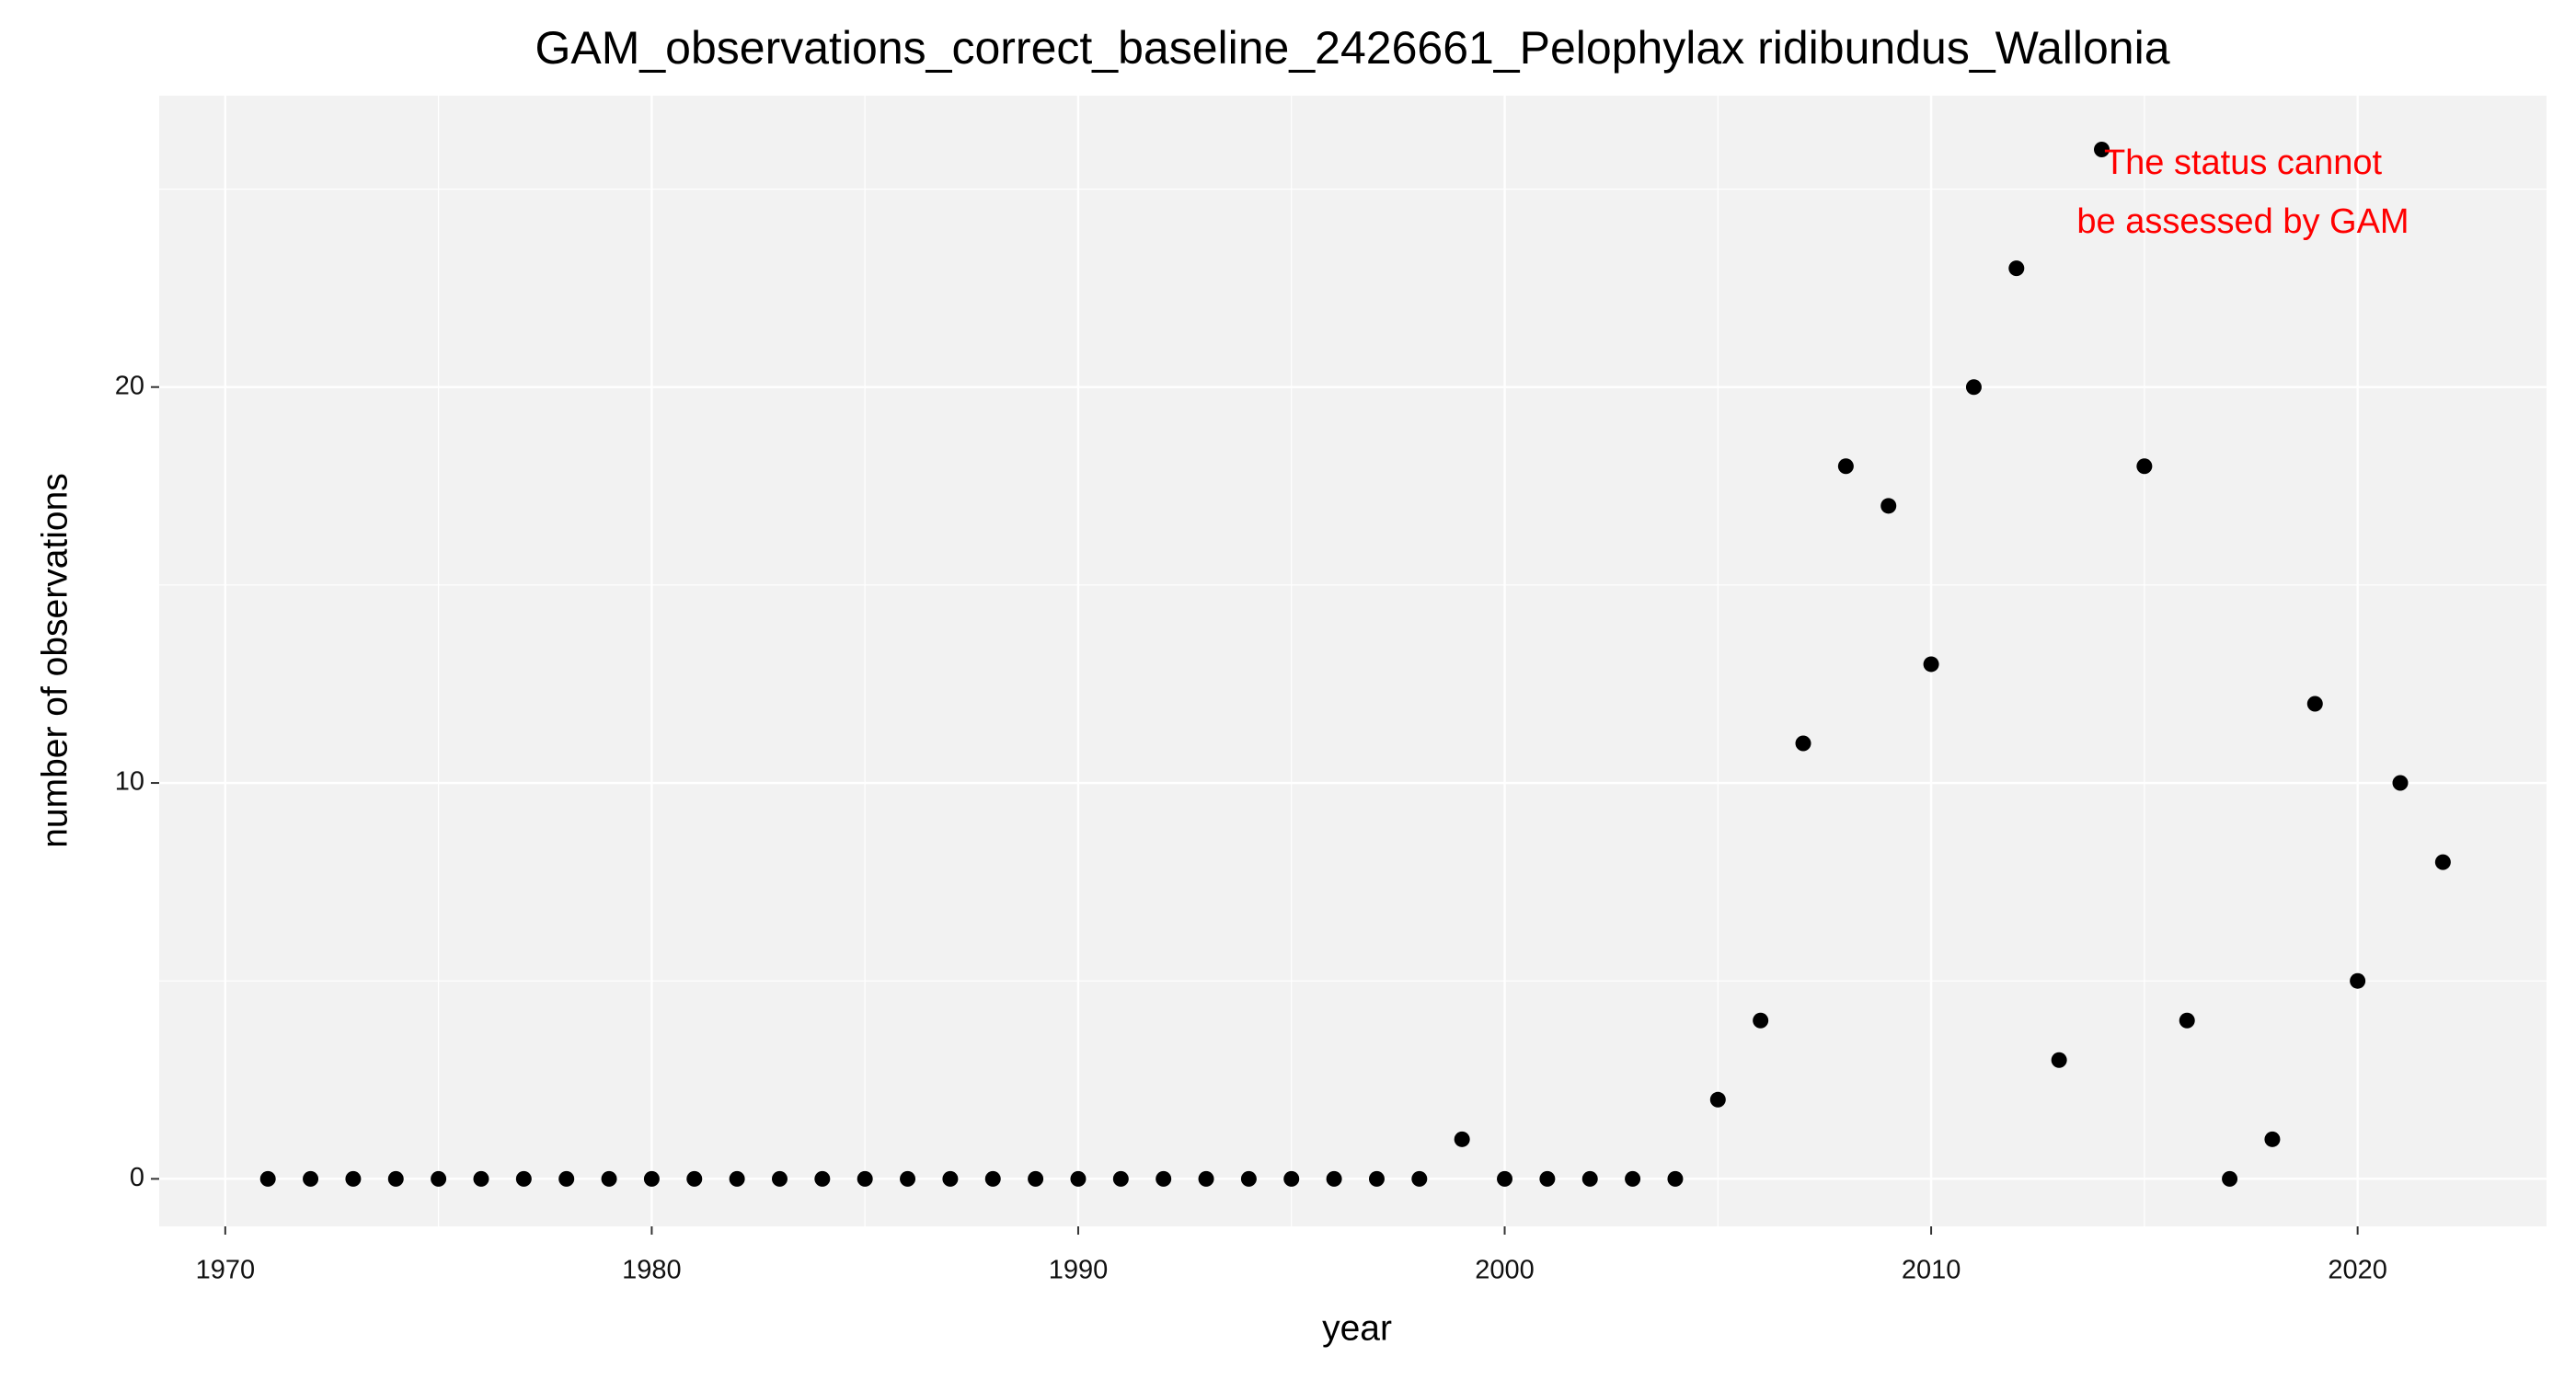  Describe the element at coordinates (129, 385) in the screenshot. I see `y-tick-label: 20` at that location.